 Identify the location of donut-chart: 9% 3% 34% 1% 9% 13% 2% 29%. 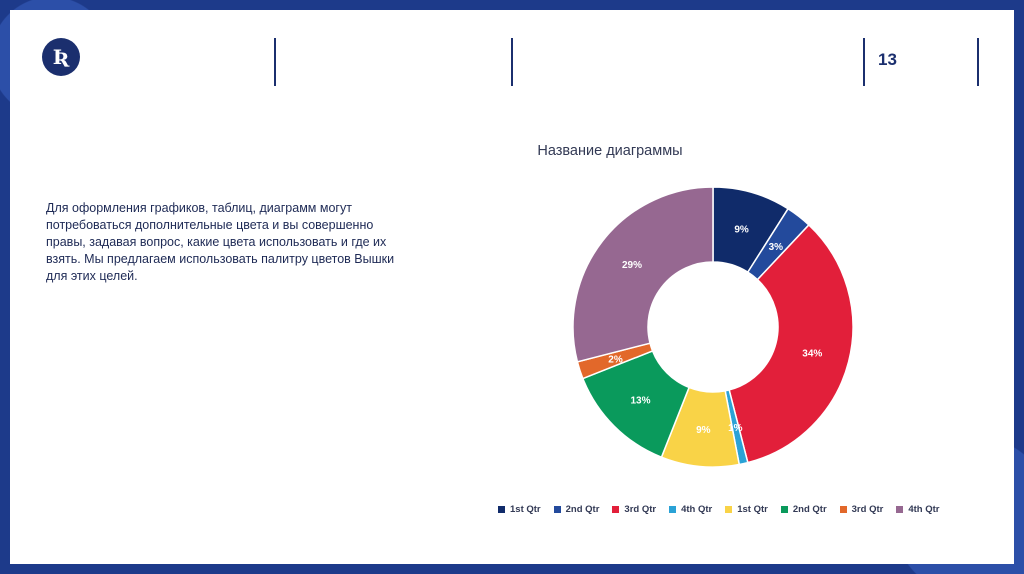
(713, 327).